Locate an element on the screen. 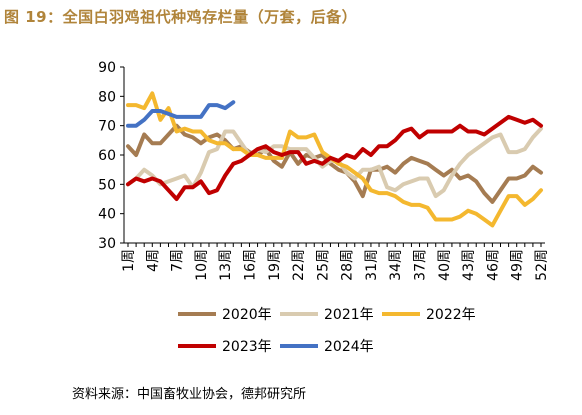  x-tick-label: 46周 is located at coordinates (493, 265).